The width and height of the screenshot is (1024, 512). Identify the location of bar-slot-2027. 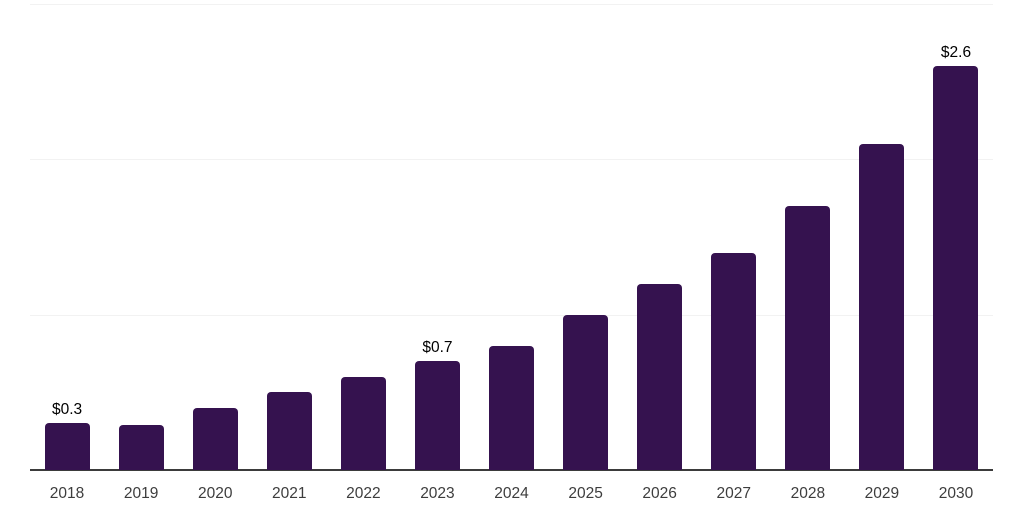
(734, 237).